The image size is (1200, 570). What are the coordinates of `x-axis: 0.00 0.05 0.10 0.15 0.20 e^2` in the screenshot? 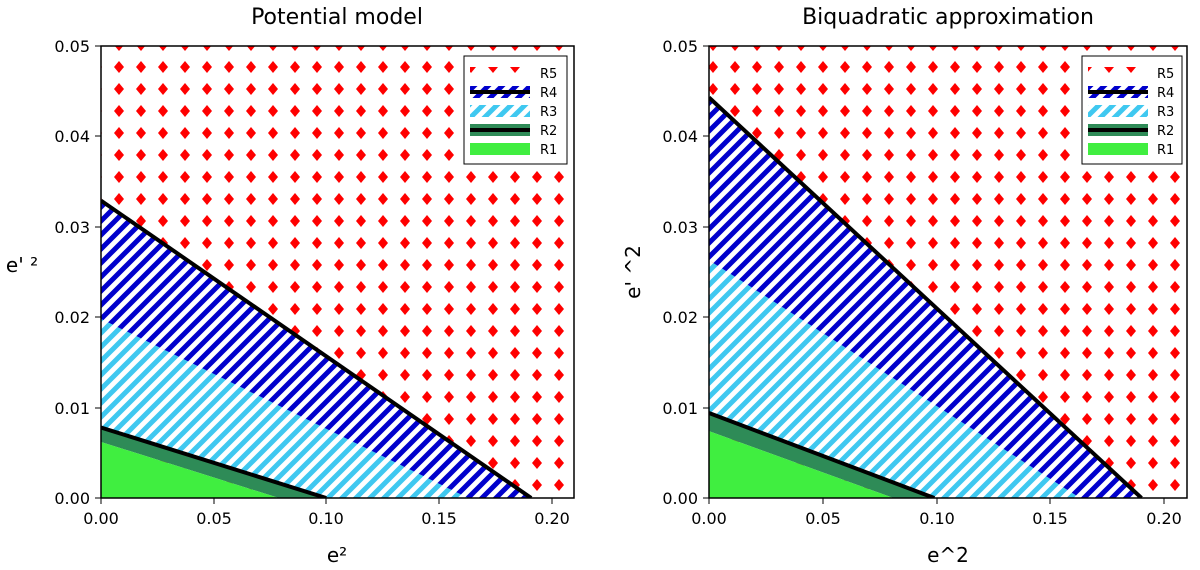 It's located at (936, 532).